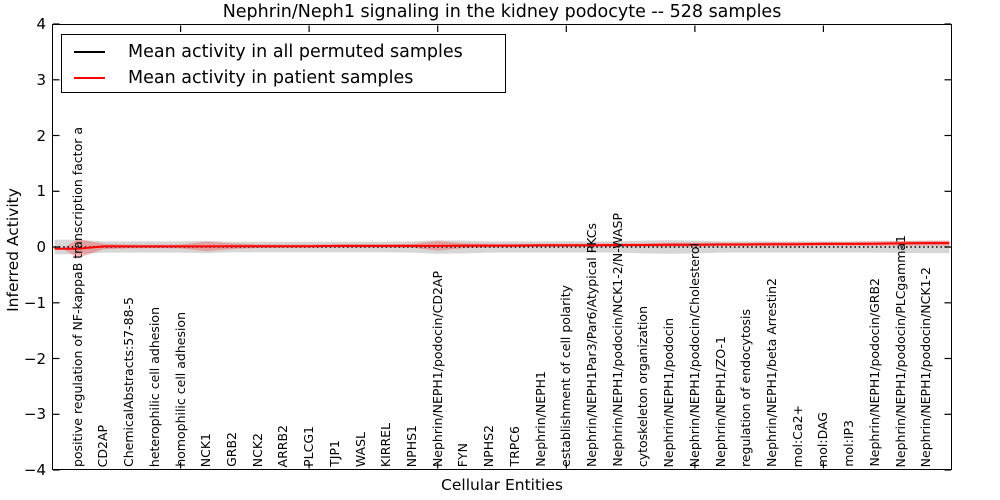 This screenshot has height=500, width=1000. What do you see at coordinates (746, 388) in the screenshot?
I see `x-category-label: regulation of endocytosis` at bounding box center [746, 388].